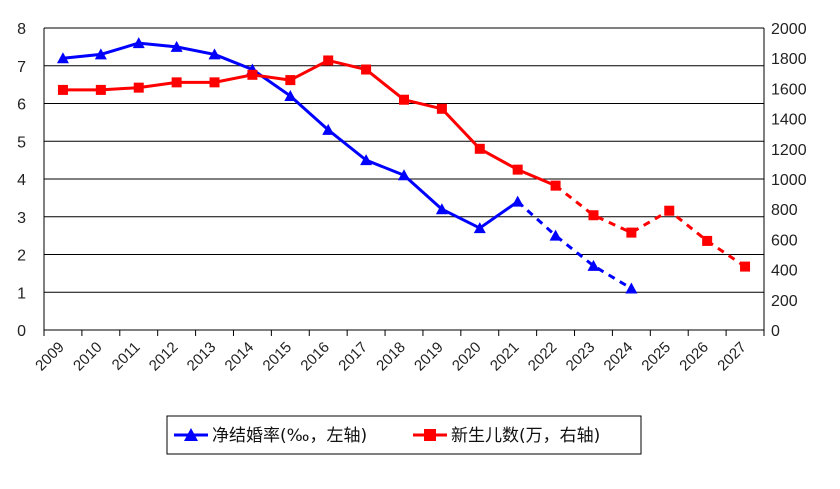  I want to click on legend-entry-births: 新生儿数(万，右轴), so click(506, 436).